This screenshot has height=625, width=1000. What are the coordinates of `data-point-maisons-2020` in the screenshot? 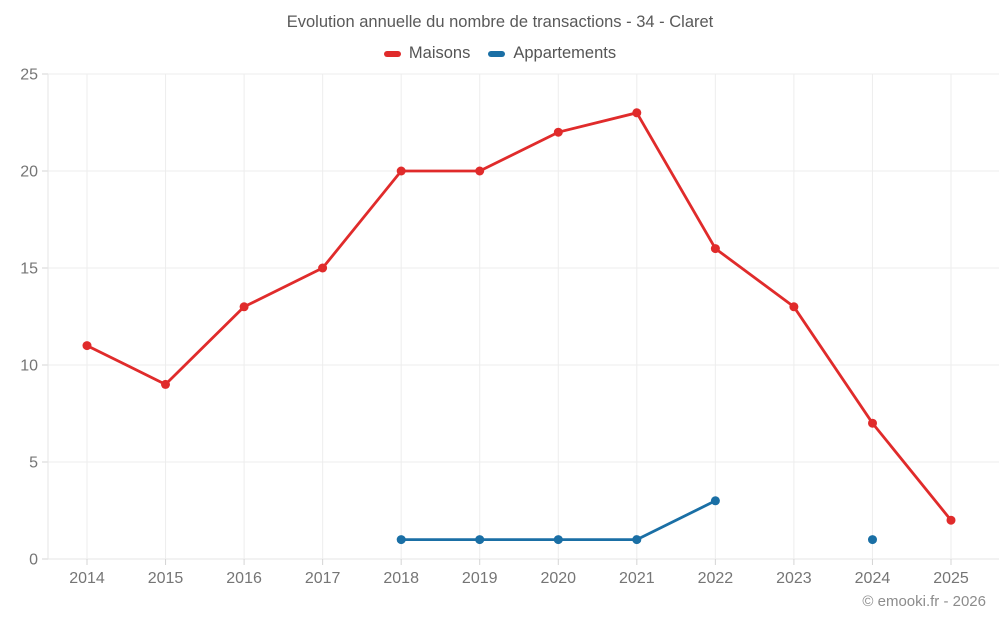 It's located at (558, 132).